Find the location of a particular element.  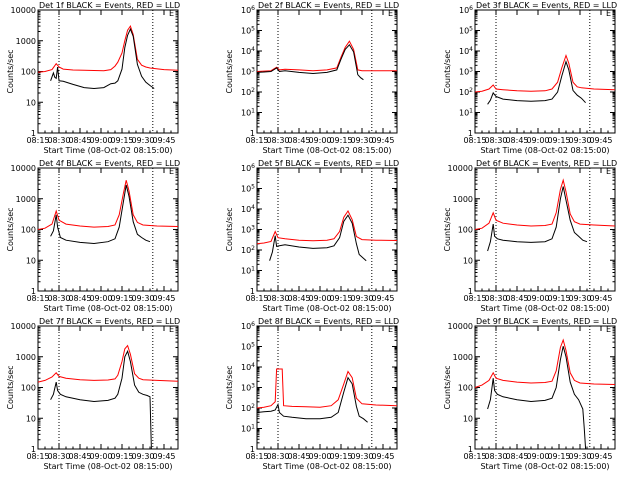

lld-series-line-6f is located at coordinates (545, 204).